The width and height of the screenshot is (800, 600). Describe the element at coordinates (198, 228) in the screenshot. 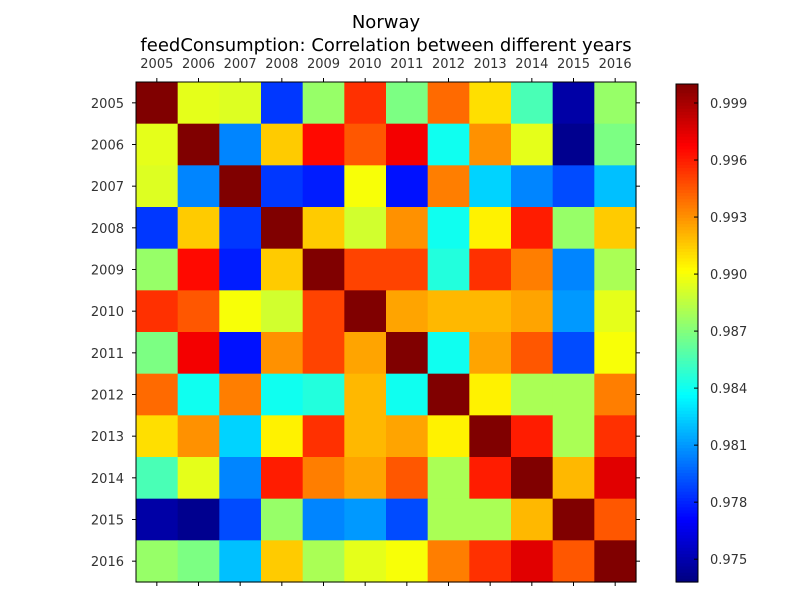

I see `heatmap-cell-2008-2006` at that location.